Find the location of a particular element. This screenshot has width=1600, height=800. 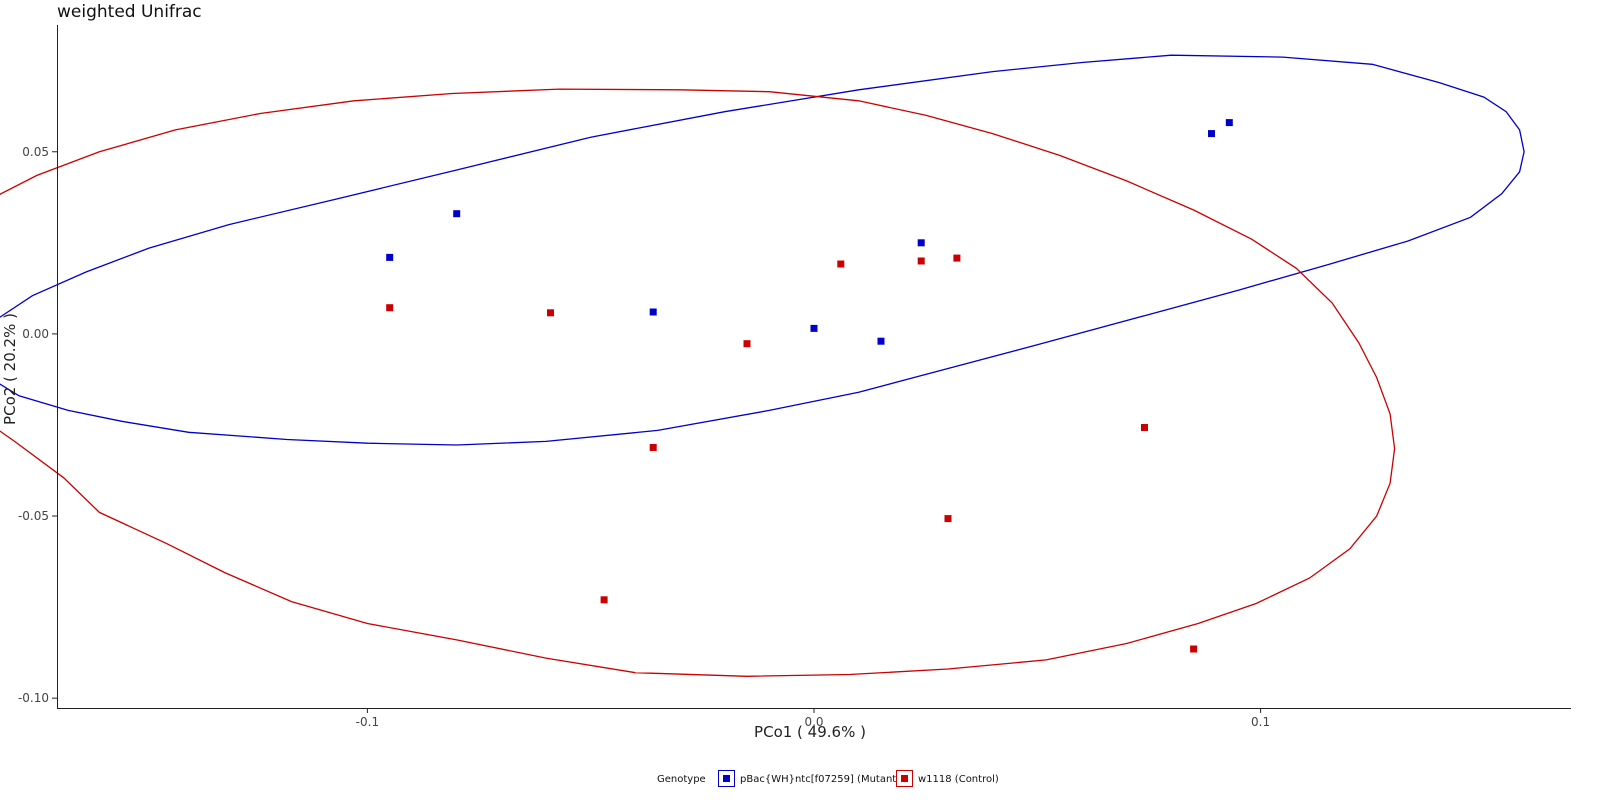

y-tick-label: -0.05 is located at coordinates (33, 516).